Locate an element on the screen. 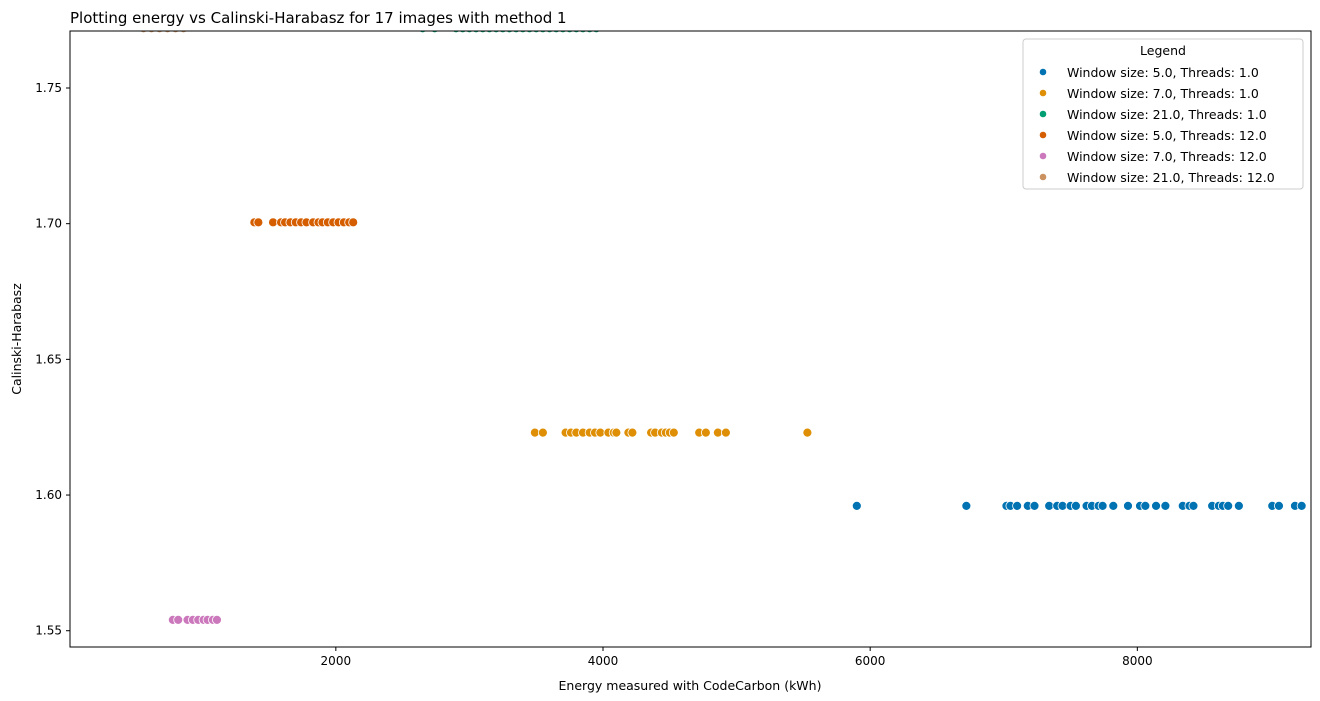 The width and height of the screenshot is (1320, 701). legend-label: Window size: 7.0, Threads: 1.0 is located at coordinates (1163, 93).